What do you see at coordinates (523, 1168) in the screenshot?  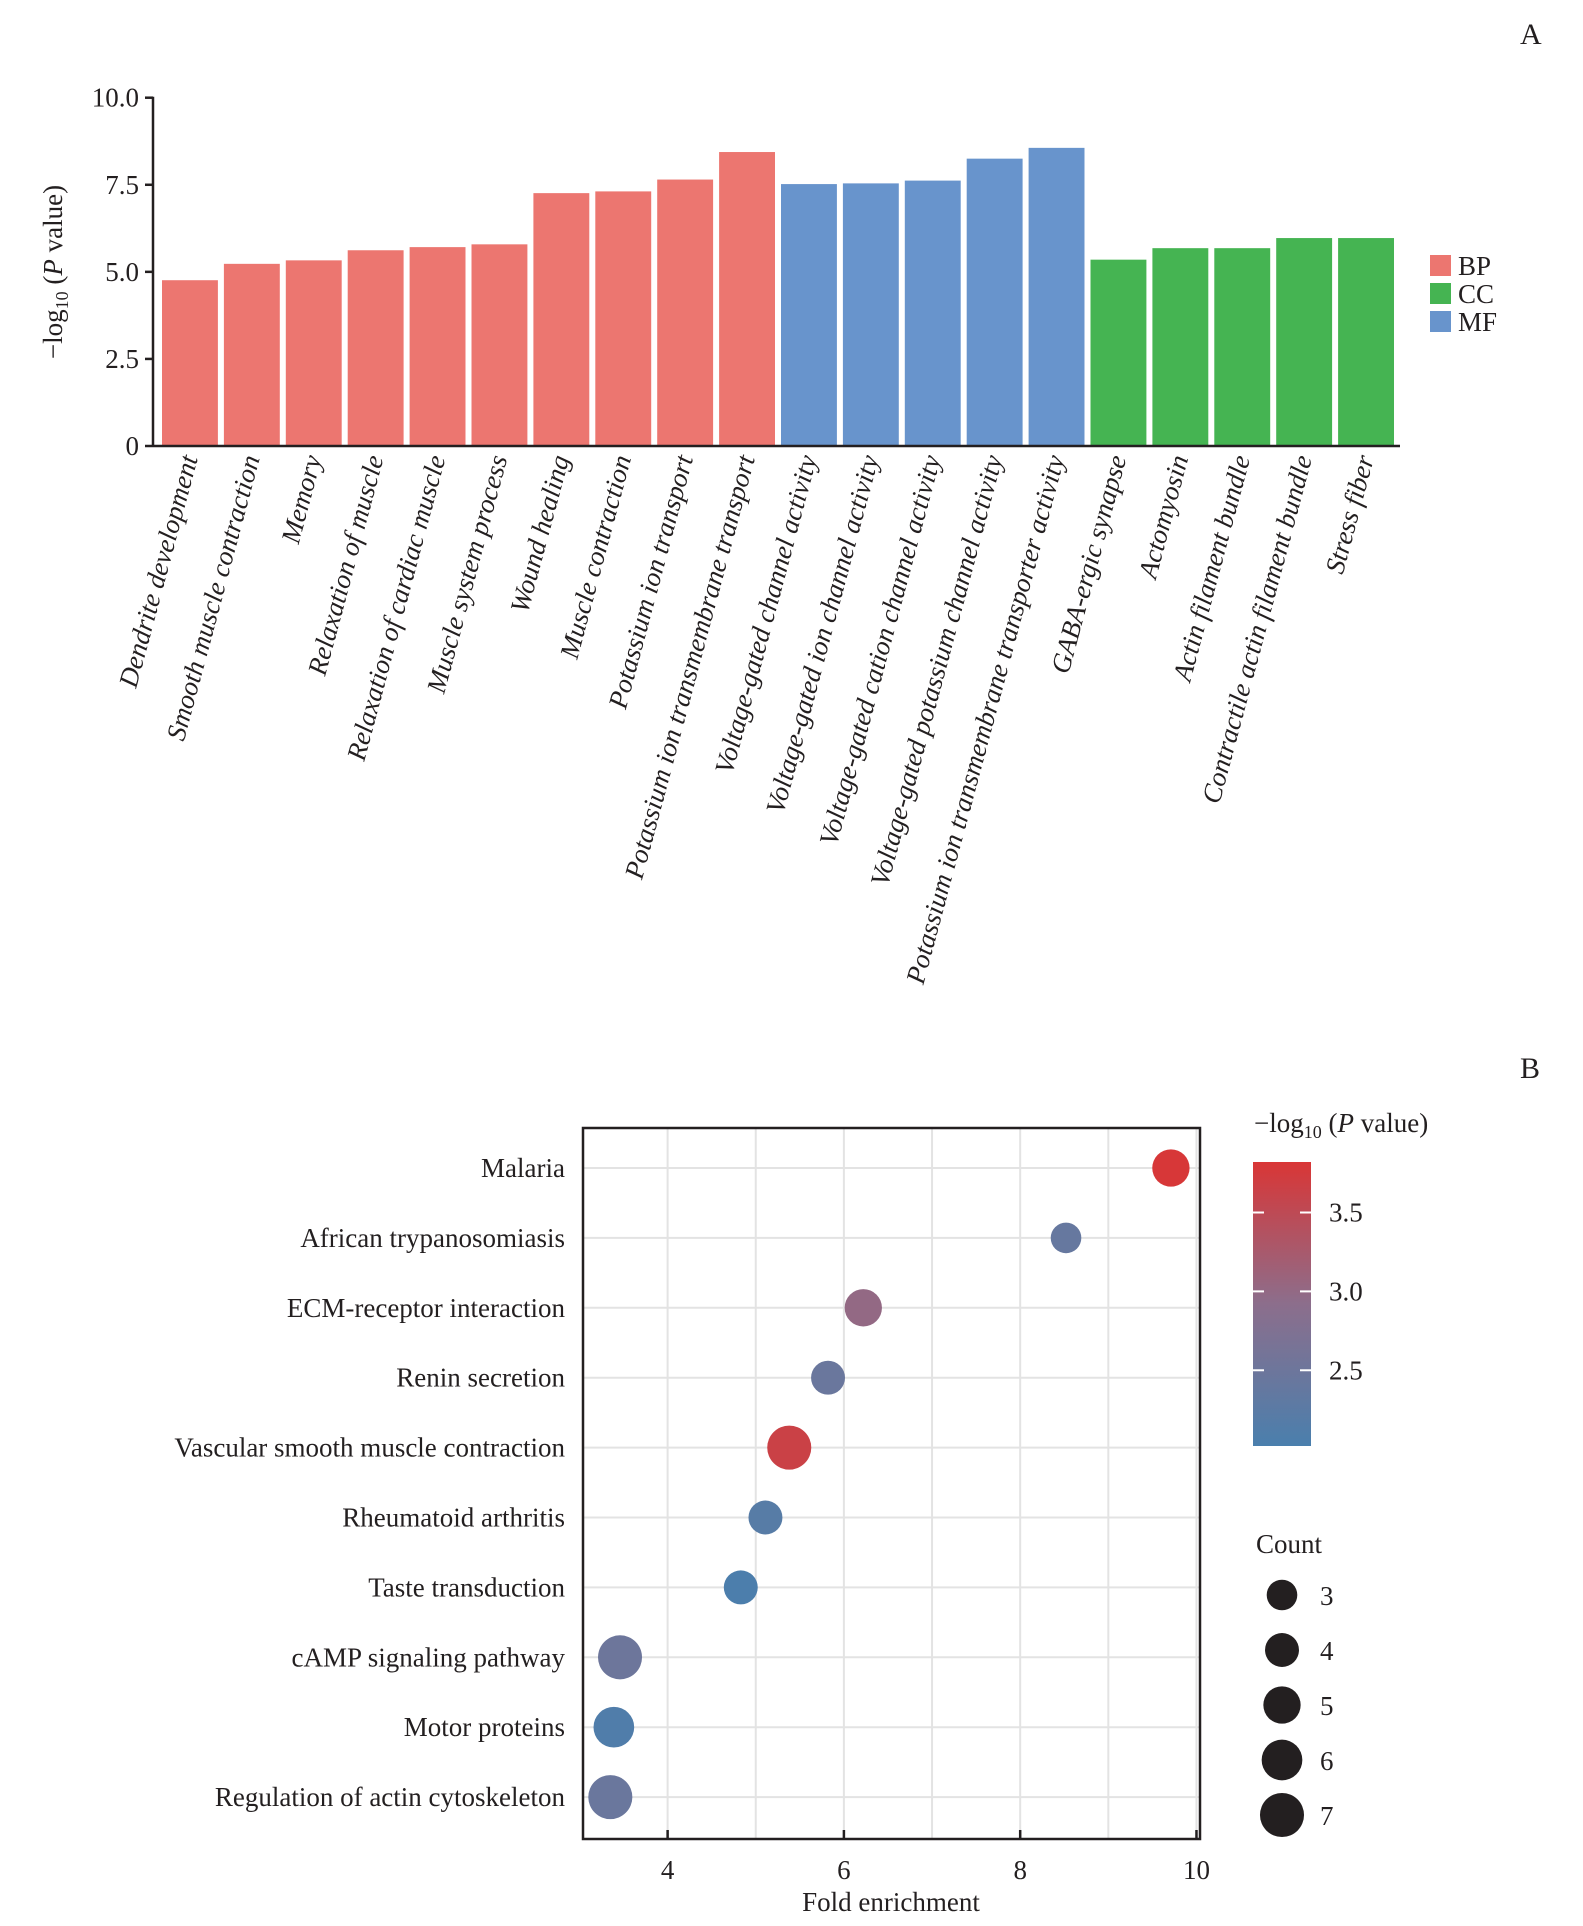 I see `y-tick-label: Malaria` at bounding box center [523, 1168].